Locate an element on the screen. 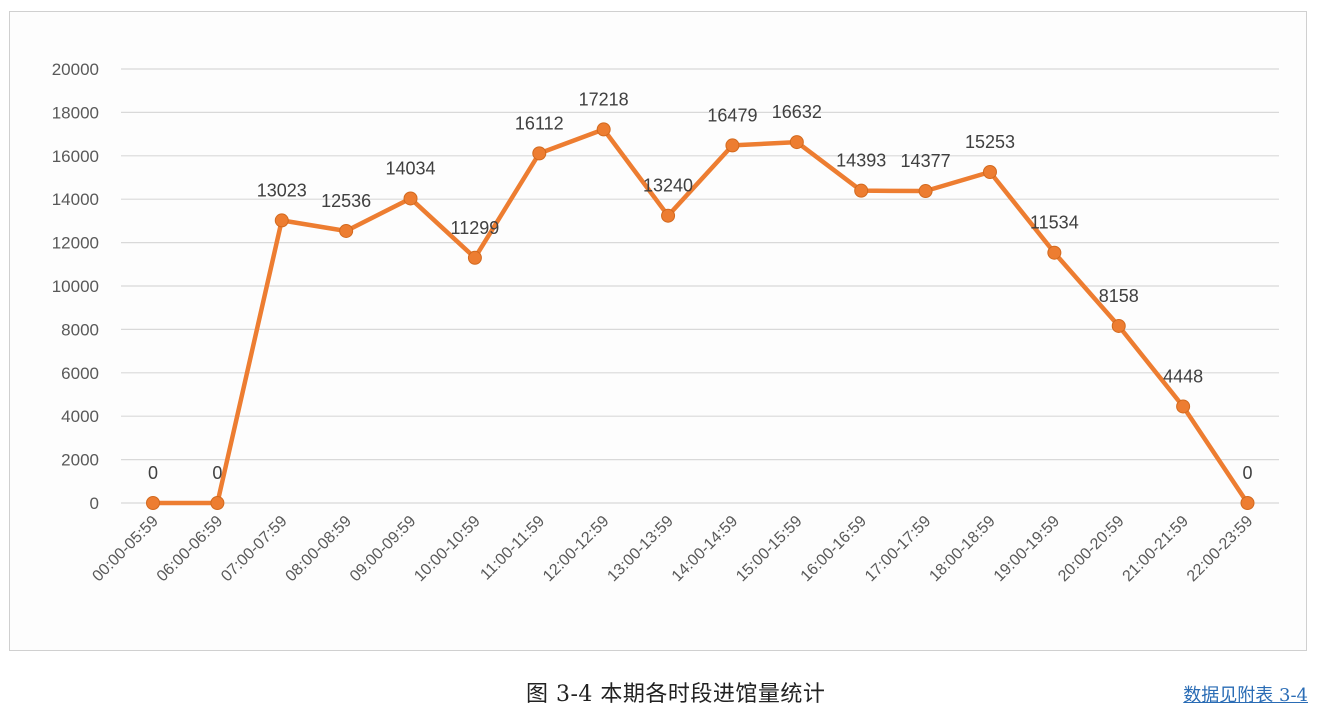  y-tick-label: 20000 is located at coordinates (75, 69).